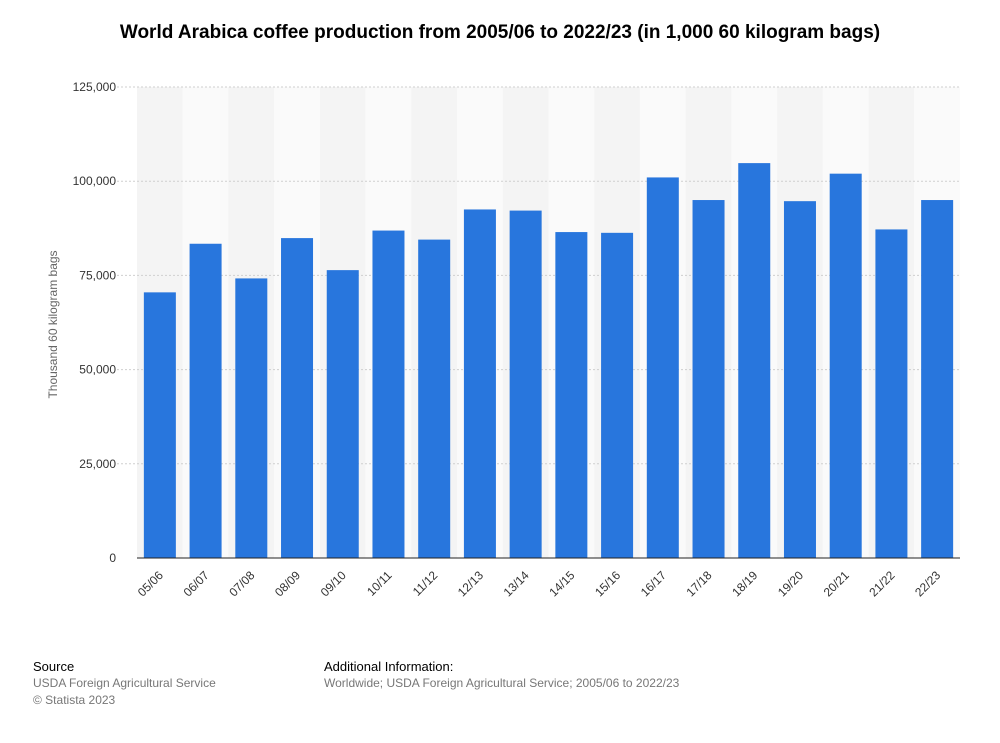  I want to click on x-tick-label: 21/22, so click(881, 583).